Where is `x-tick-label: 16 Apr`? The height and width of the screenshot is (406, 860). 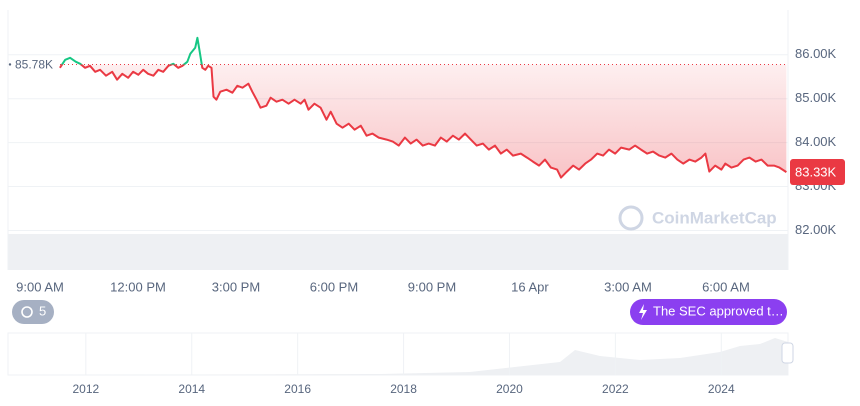
x-tick-label: 16 Apr is located at coordinates (530, 286).